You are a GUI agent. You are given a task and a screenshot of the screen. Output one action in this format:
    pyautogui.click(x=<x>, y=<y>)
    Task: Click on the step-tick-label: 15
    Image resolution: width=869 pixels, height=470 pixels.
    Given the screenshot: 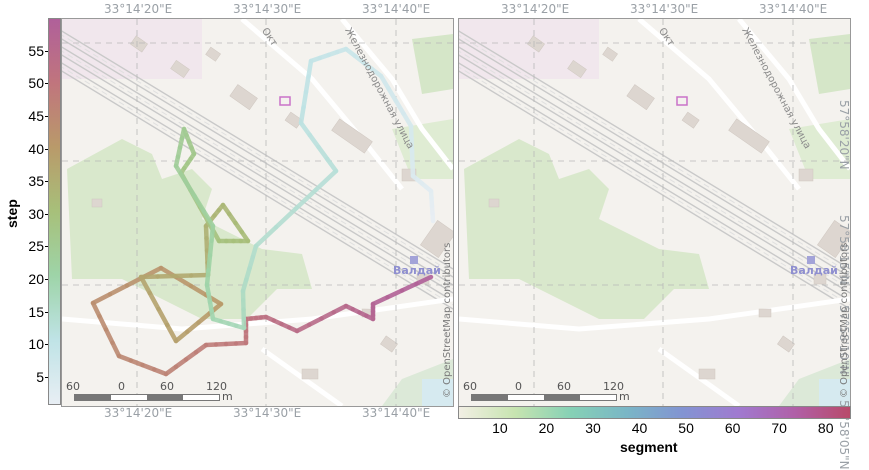 What is the action you would take?
    pyautogui.click(x=36, y=312)
    